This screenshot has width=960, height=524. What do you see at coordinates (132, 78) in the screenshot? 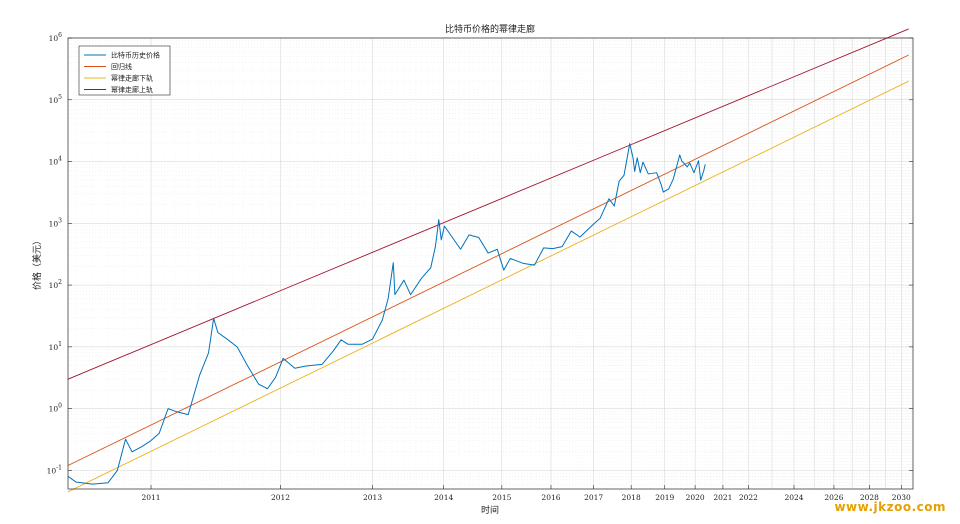
I see `legend-label: 幂律走廊下轨` at bounding box center [132, 78].